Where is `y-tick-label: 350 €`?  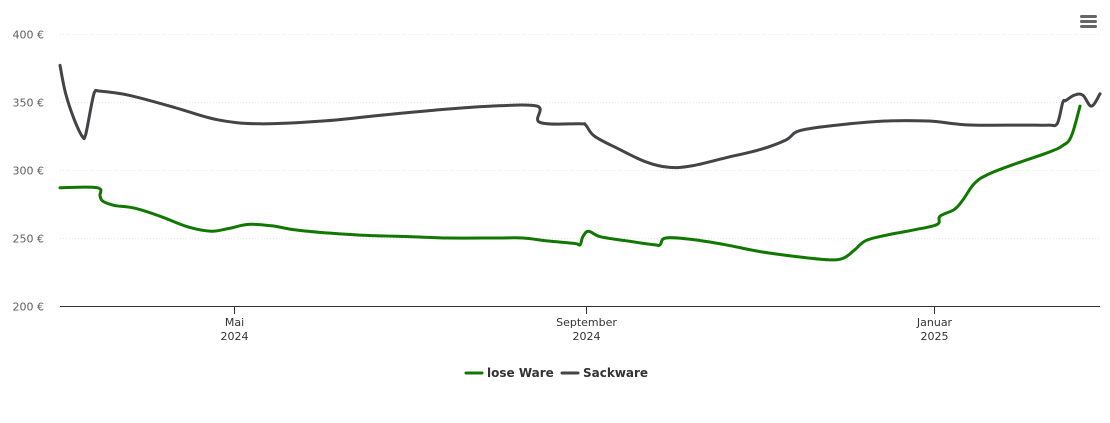 y-tick-label: 350 € is located at coordinates (29, 103).